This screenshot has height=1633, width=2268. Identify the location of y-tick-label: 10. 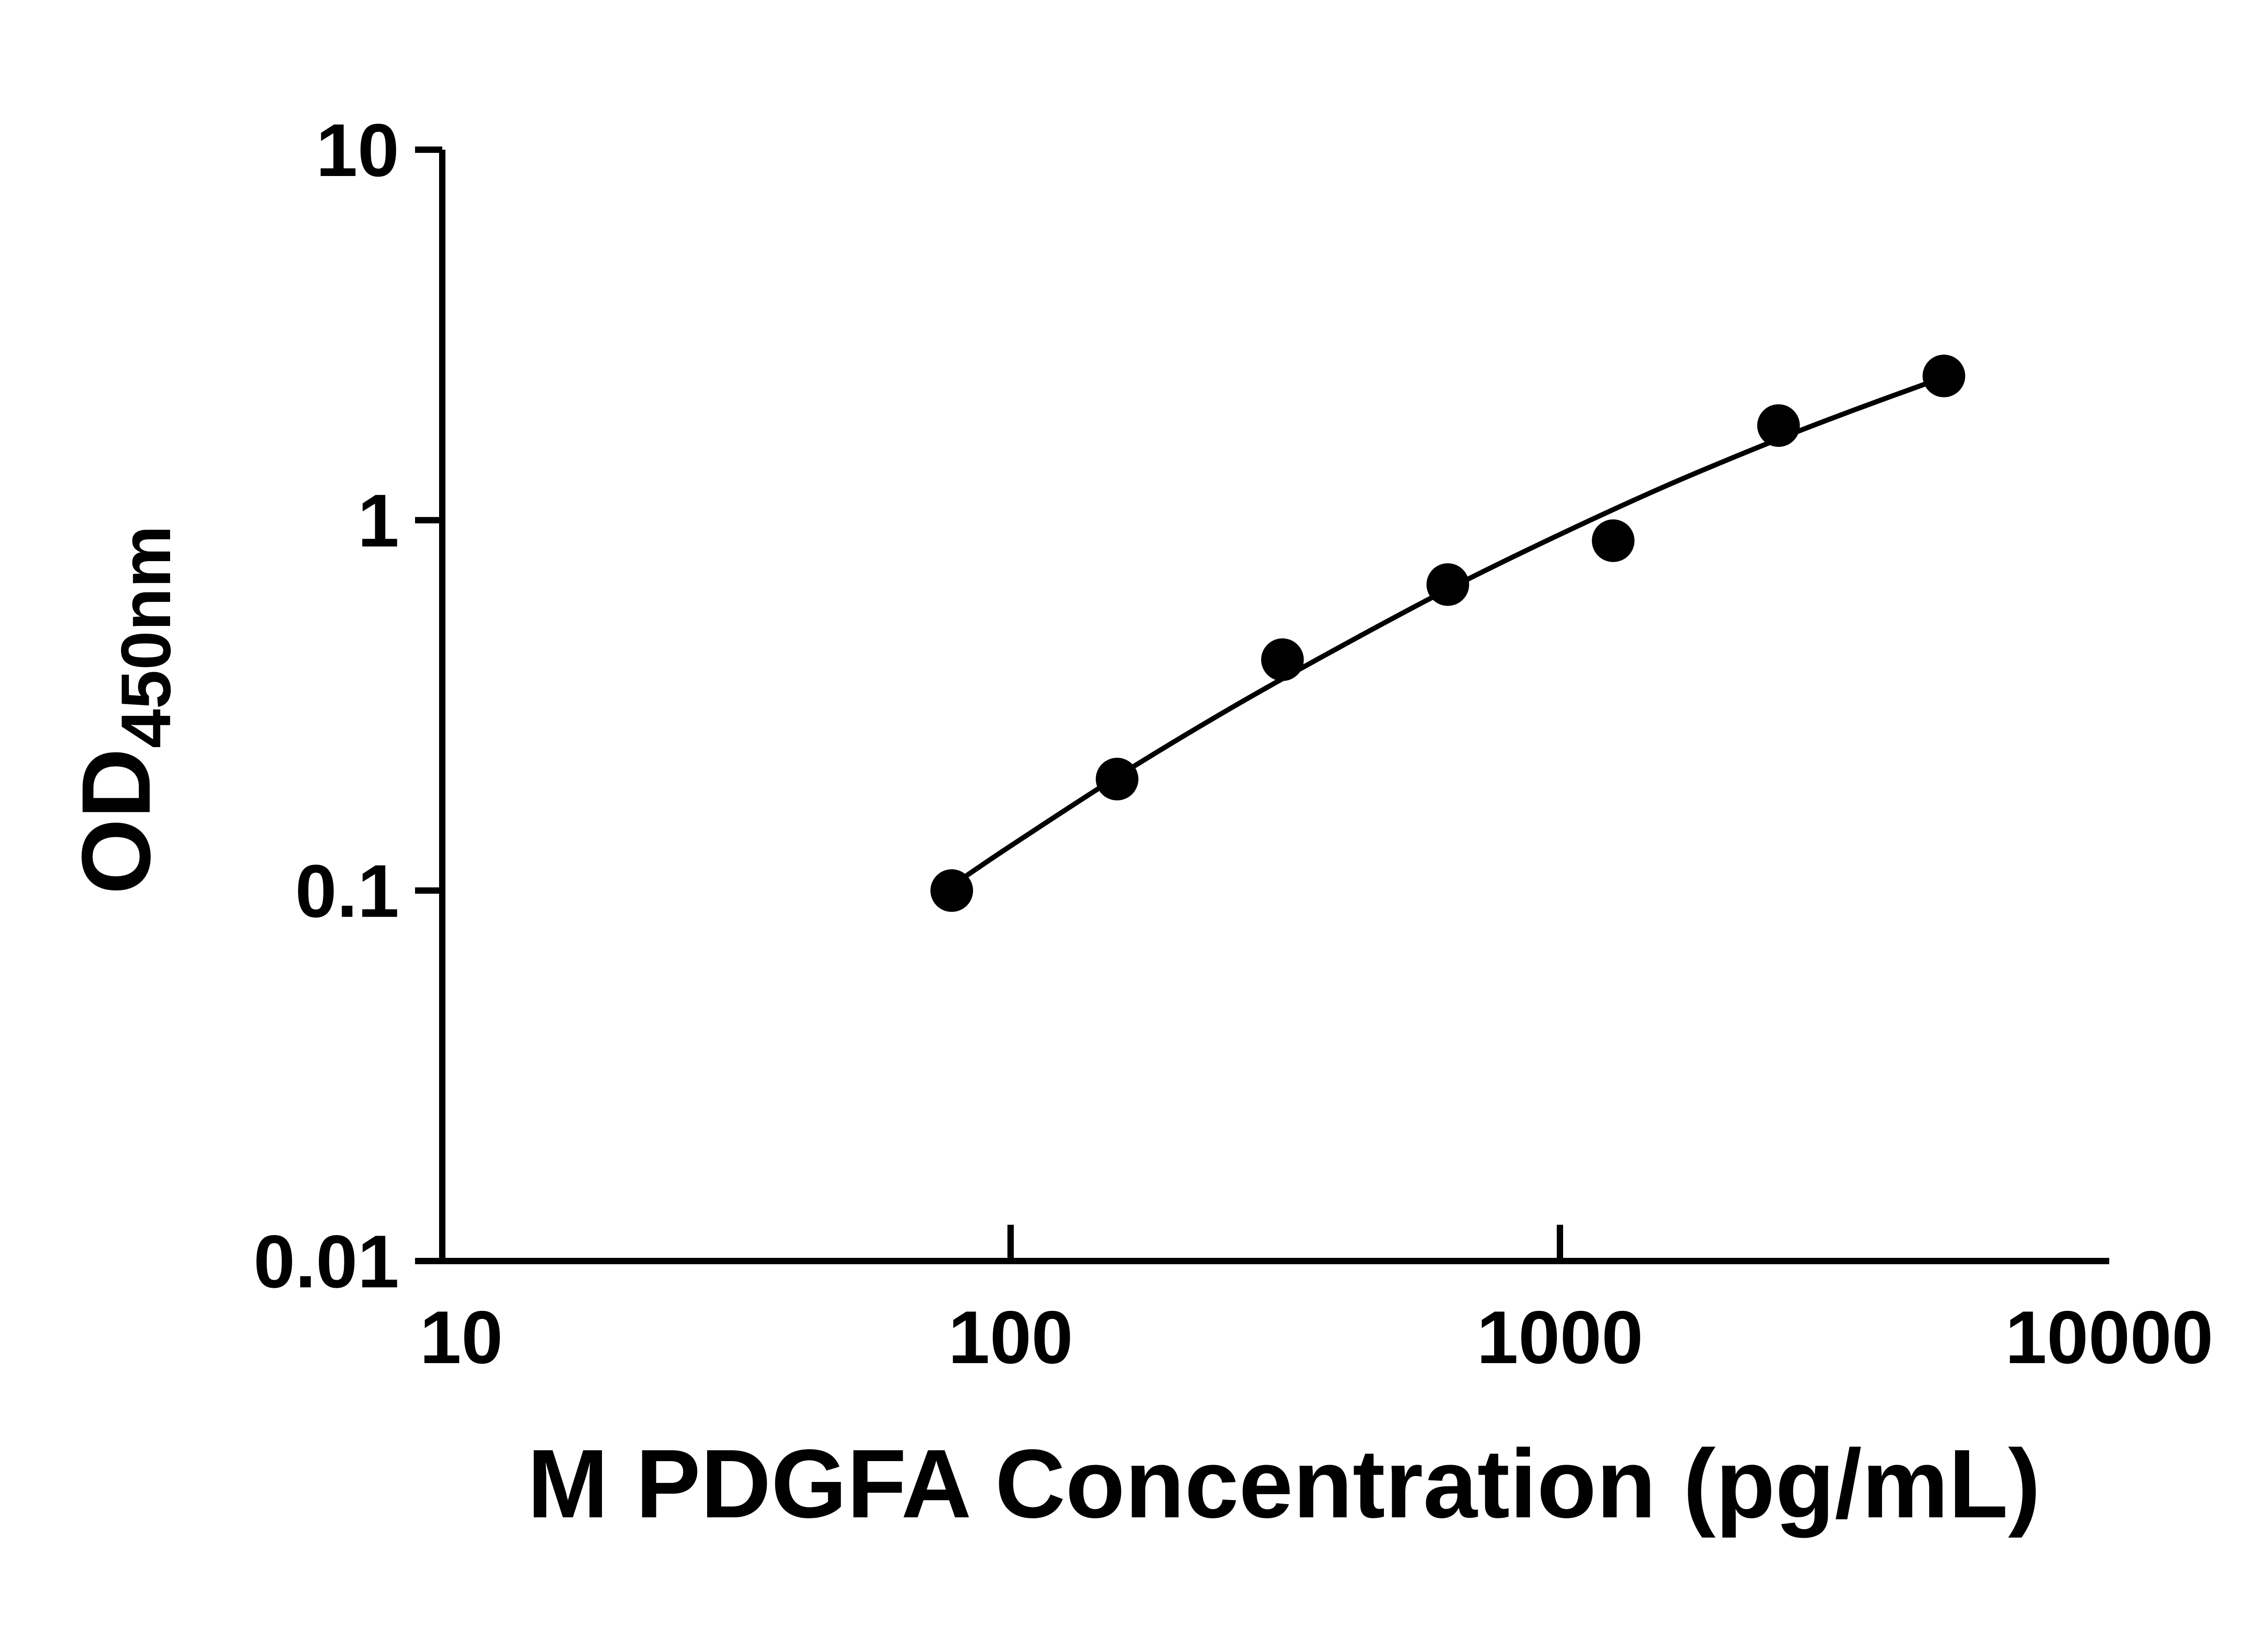
(358, 150).